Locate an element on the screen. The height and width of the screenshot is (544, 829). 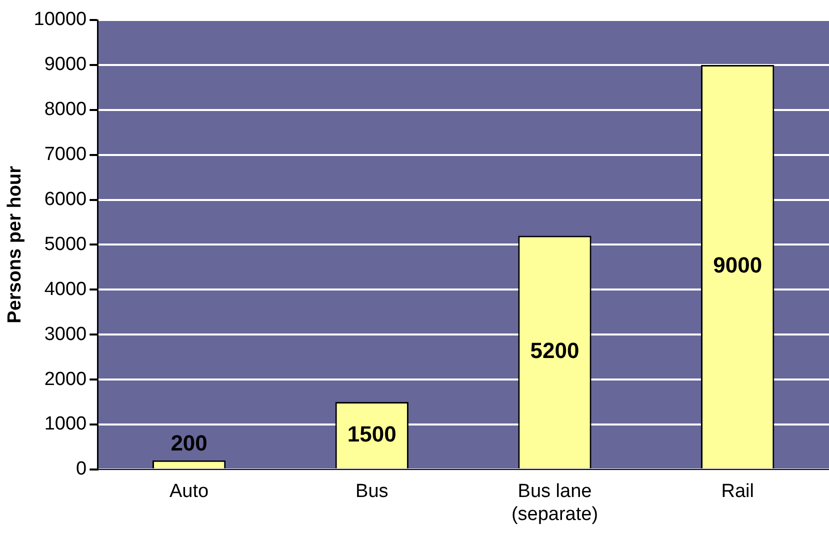
y-tick-label: 0 is located at coordinates (81, 469).